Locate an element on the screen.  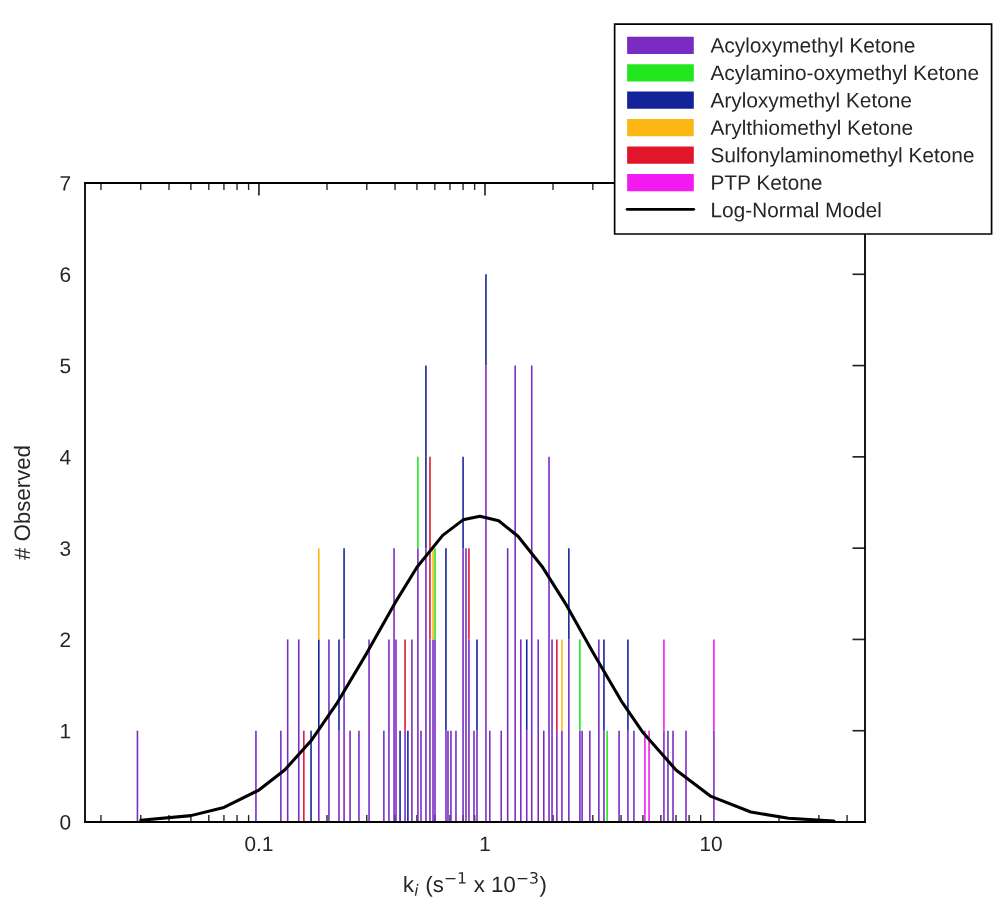
legend-label: Log-Normal Model is located at coordinates (796, 212).